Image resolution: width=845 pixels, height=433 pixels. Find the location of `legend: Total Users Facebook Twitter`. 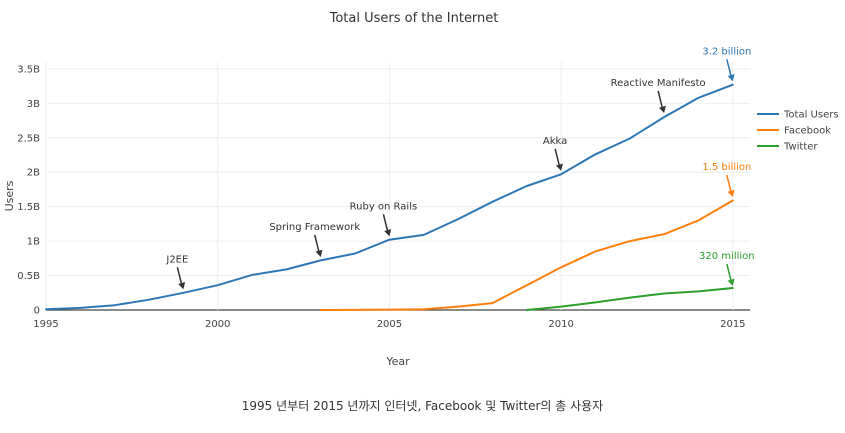

legend: Total Users Facebook Twitter is located at coordinates (798, 131).